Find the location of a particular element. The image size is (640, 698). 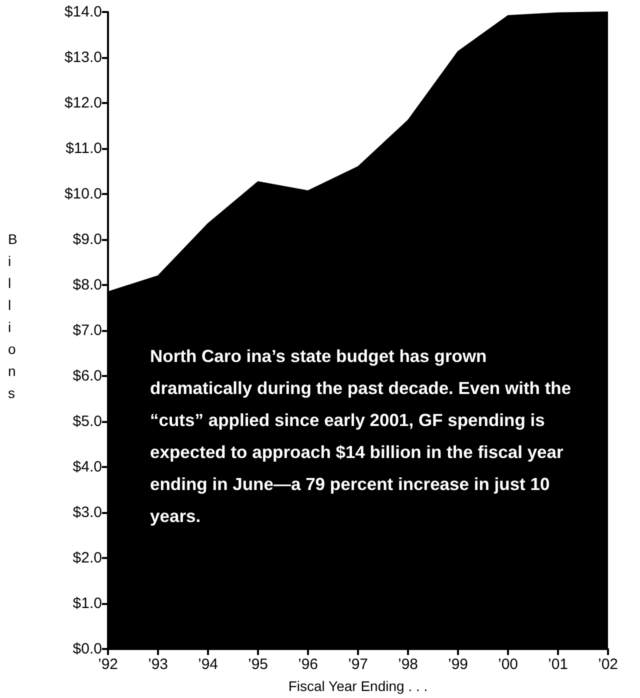

y-tick-label: $7.0 is located at coordinates (87, 330).